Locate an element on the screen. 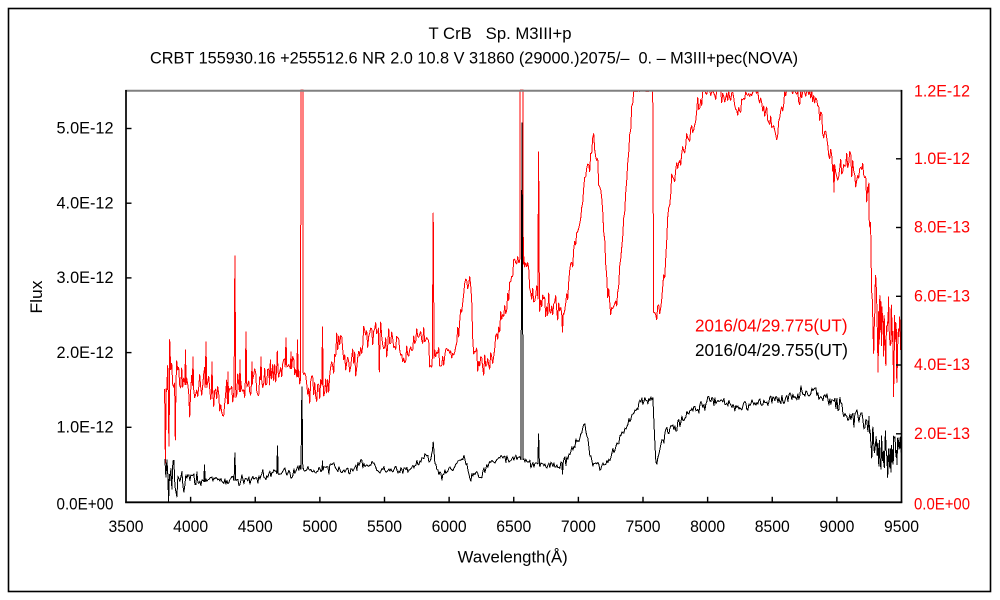 This screenshot has height=600, width=1000. svg-text: 5.0E-12 is located at coordinates (85, 129).